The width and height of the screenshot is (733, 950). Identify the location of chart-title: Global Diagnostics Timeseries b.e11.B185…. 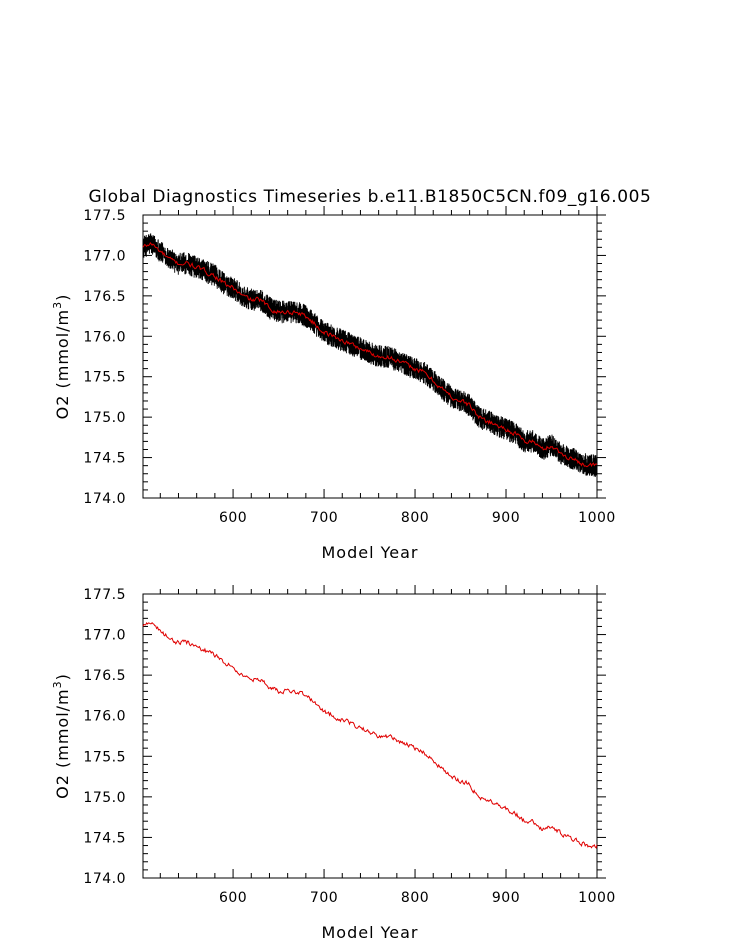
(370, 197).